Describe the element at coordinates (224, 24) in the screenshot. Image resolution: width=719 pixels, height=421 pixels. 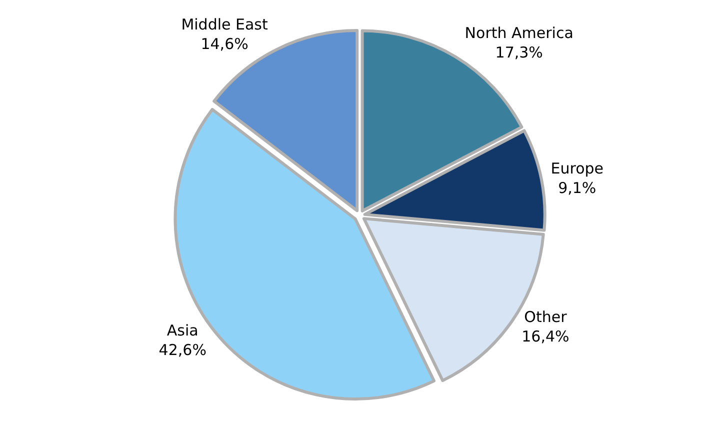
I see `slice-label: Middle East` at that location.